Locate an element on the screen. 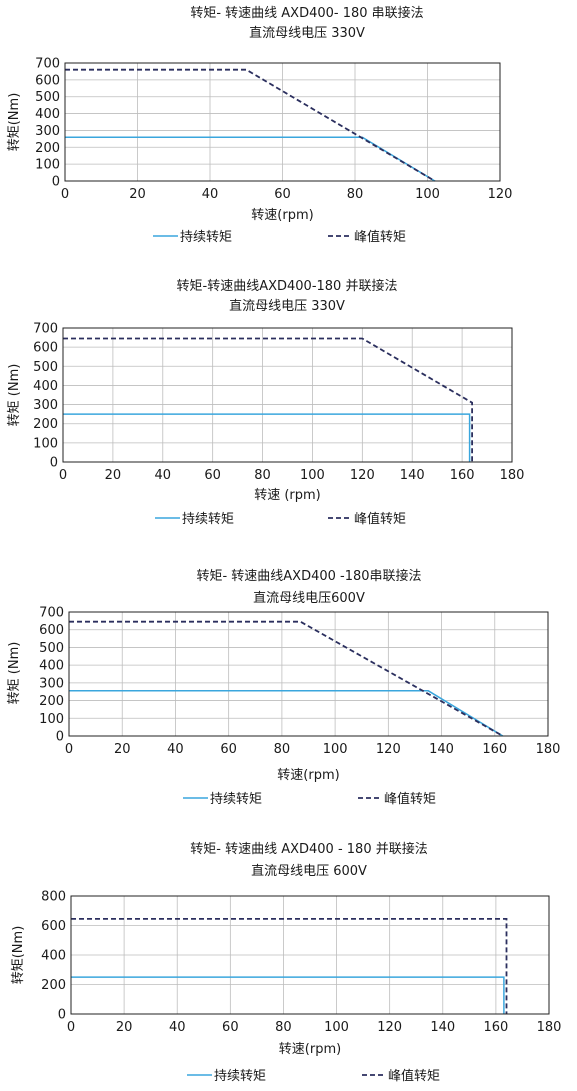 The width and height of the screenshot is (577, 1091). chart-title: 转矩- 转速曲线 AXD400 - 180 并联接法 is located at coordinates (308, 849).